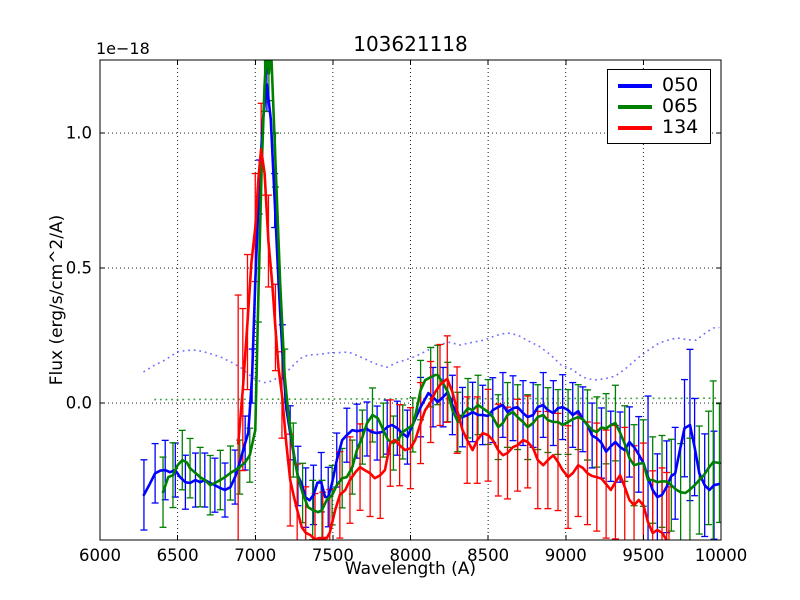  I want to click on legend-entry-134: 134, so click(664, 127).